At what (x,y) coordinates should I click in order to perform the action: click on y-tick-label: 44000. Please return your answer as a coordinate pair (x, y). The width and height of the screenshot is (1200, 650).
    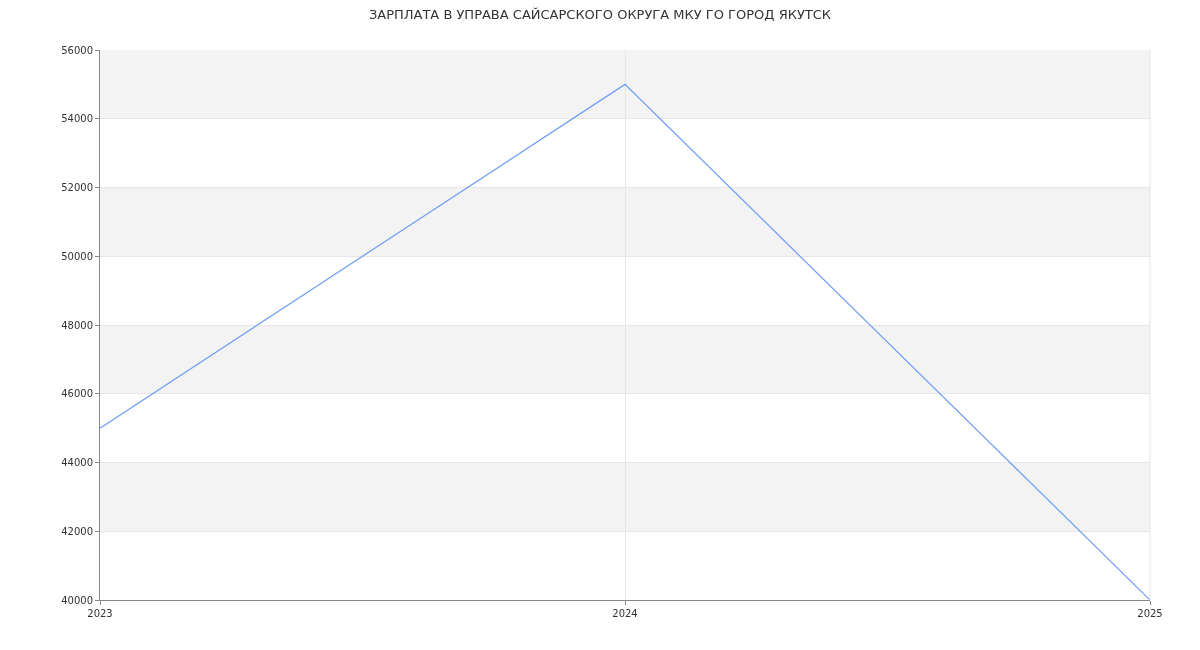
    Looking at the image, I should click on (77, 462).